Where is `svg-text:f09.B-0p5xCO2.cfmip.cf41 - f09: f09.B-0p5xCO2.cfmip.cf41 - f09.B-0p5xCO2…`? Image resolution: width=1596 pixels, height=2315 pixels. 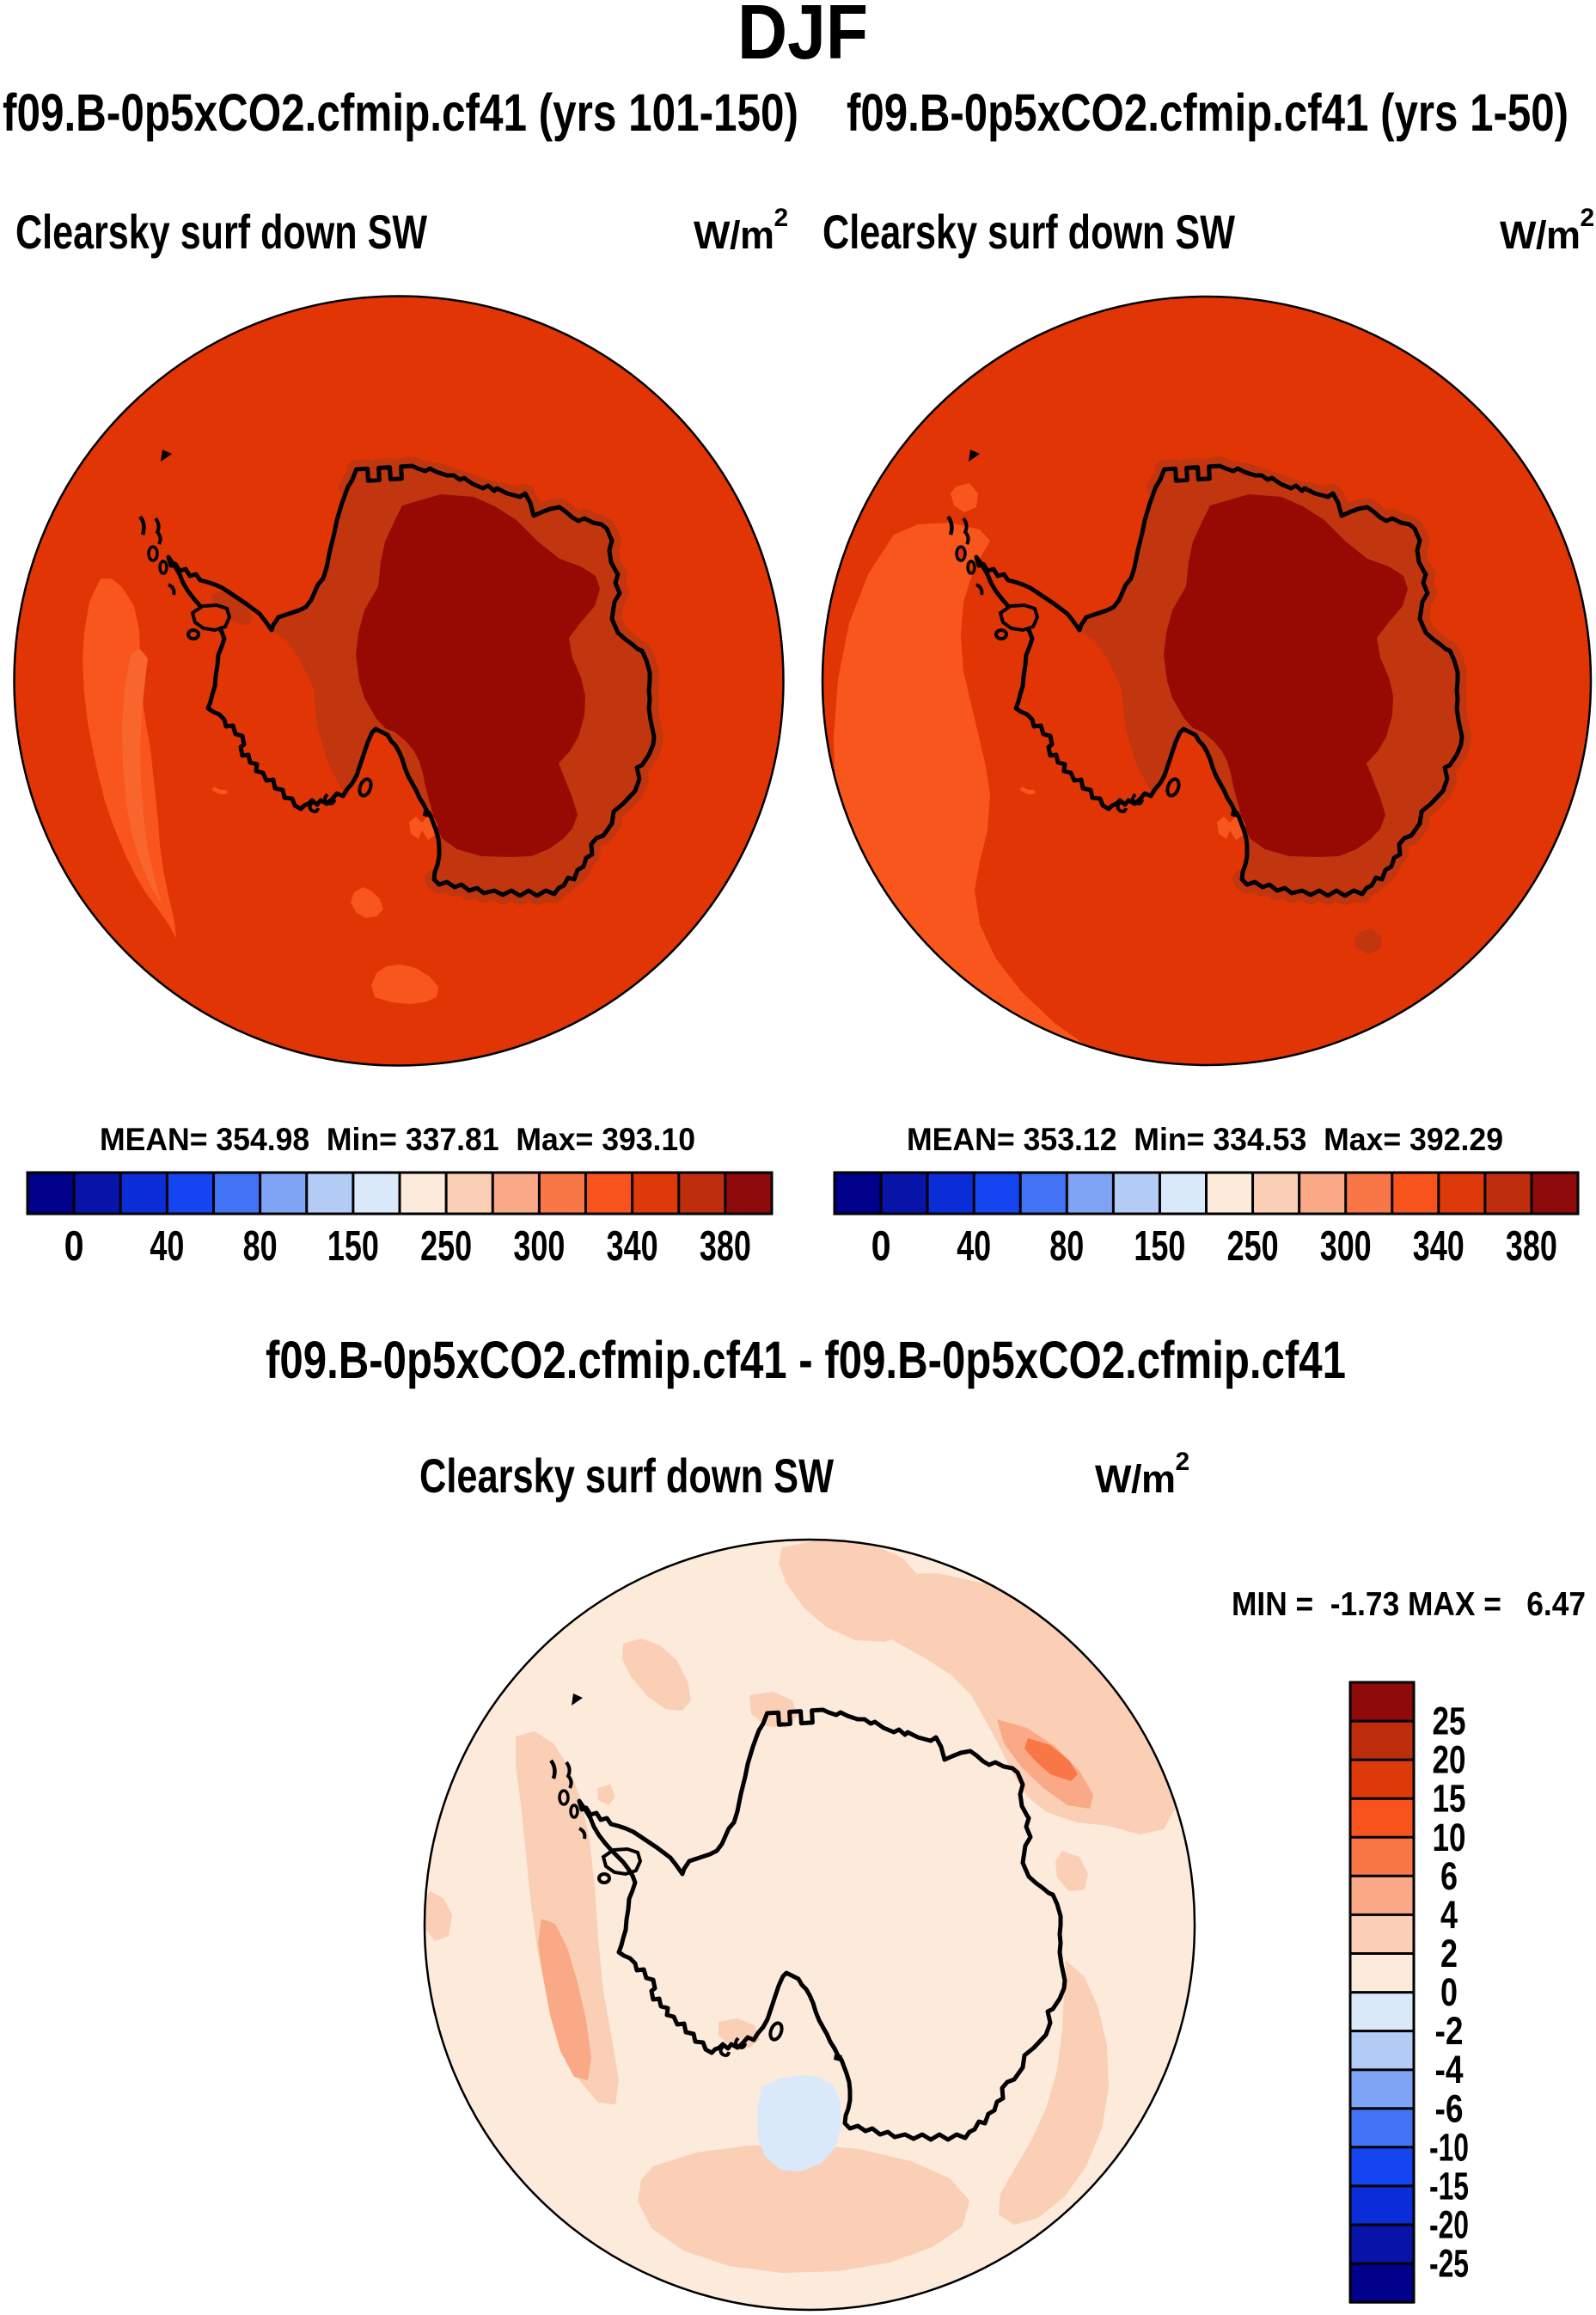
svg-text:f09.B-0p5xCO2.cfmip.cf41 - f09: f09.B-0p5xCO2.cfmip.cf41 - f09.B-0p5xCO2… is located at coordinates (806, 1360).